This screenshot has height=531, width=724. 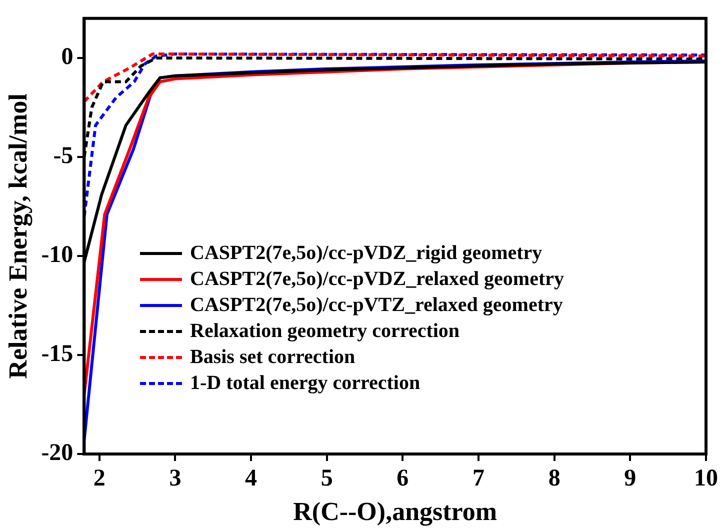 I want to click on legend-label: Basis set correction, so click(x=273, y=357).